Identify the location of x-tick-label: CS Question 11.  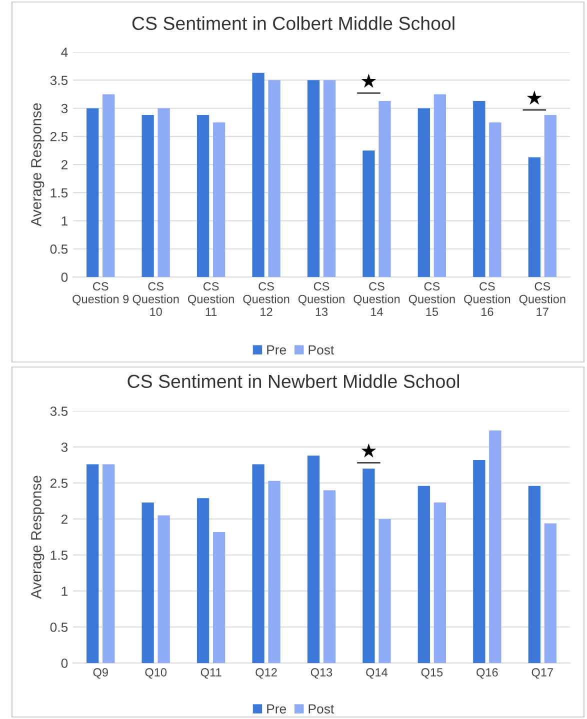
(211, 299).